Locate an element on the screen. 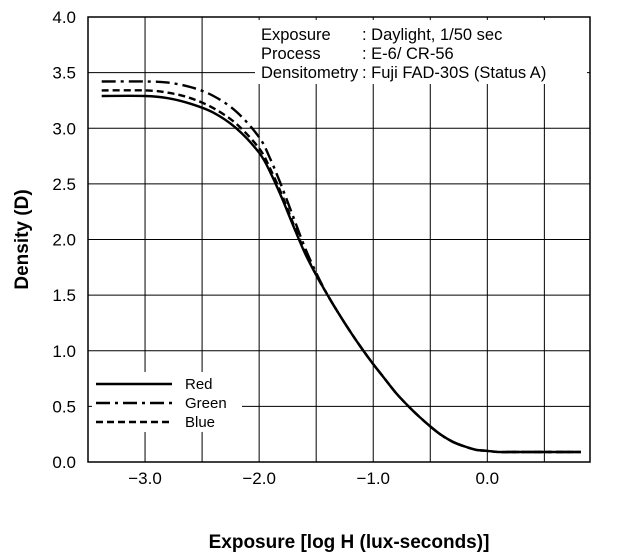 Image resolution: width=621 pixels, height=555 pixels. y-axis-label: Density (D) is located at coordinates (22, 239).